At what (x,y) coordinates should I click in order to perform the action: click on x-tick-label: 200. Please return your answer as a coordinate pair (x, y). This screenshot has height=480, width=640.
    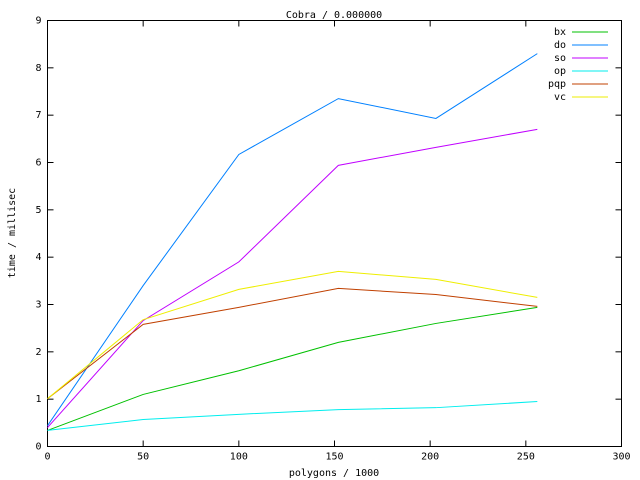
    Looking at the image, I should click on (430, 457).